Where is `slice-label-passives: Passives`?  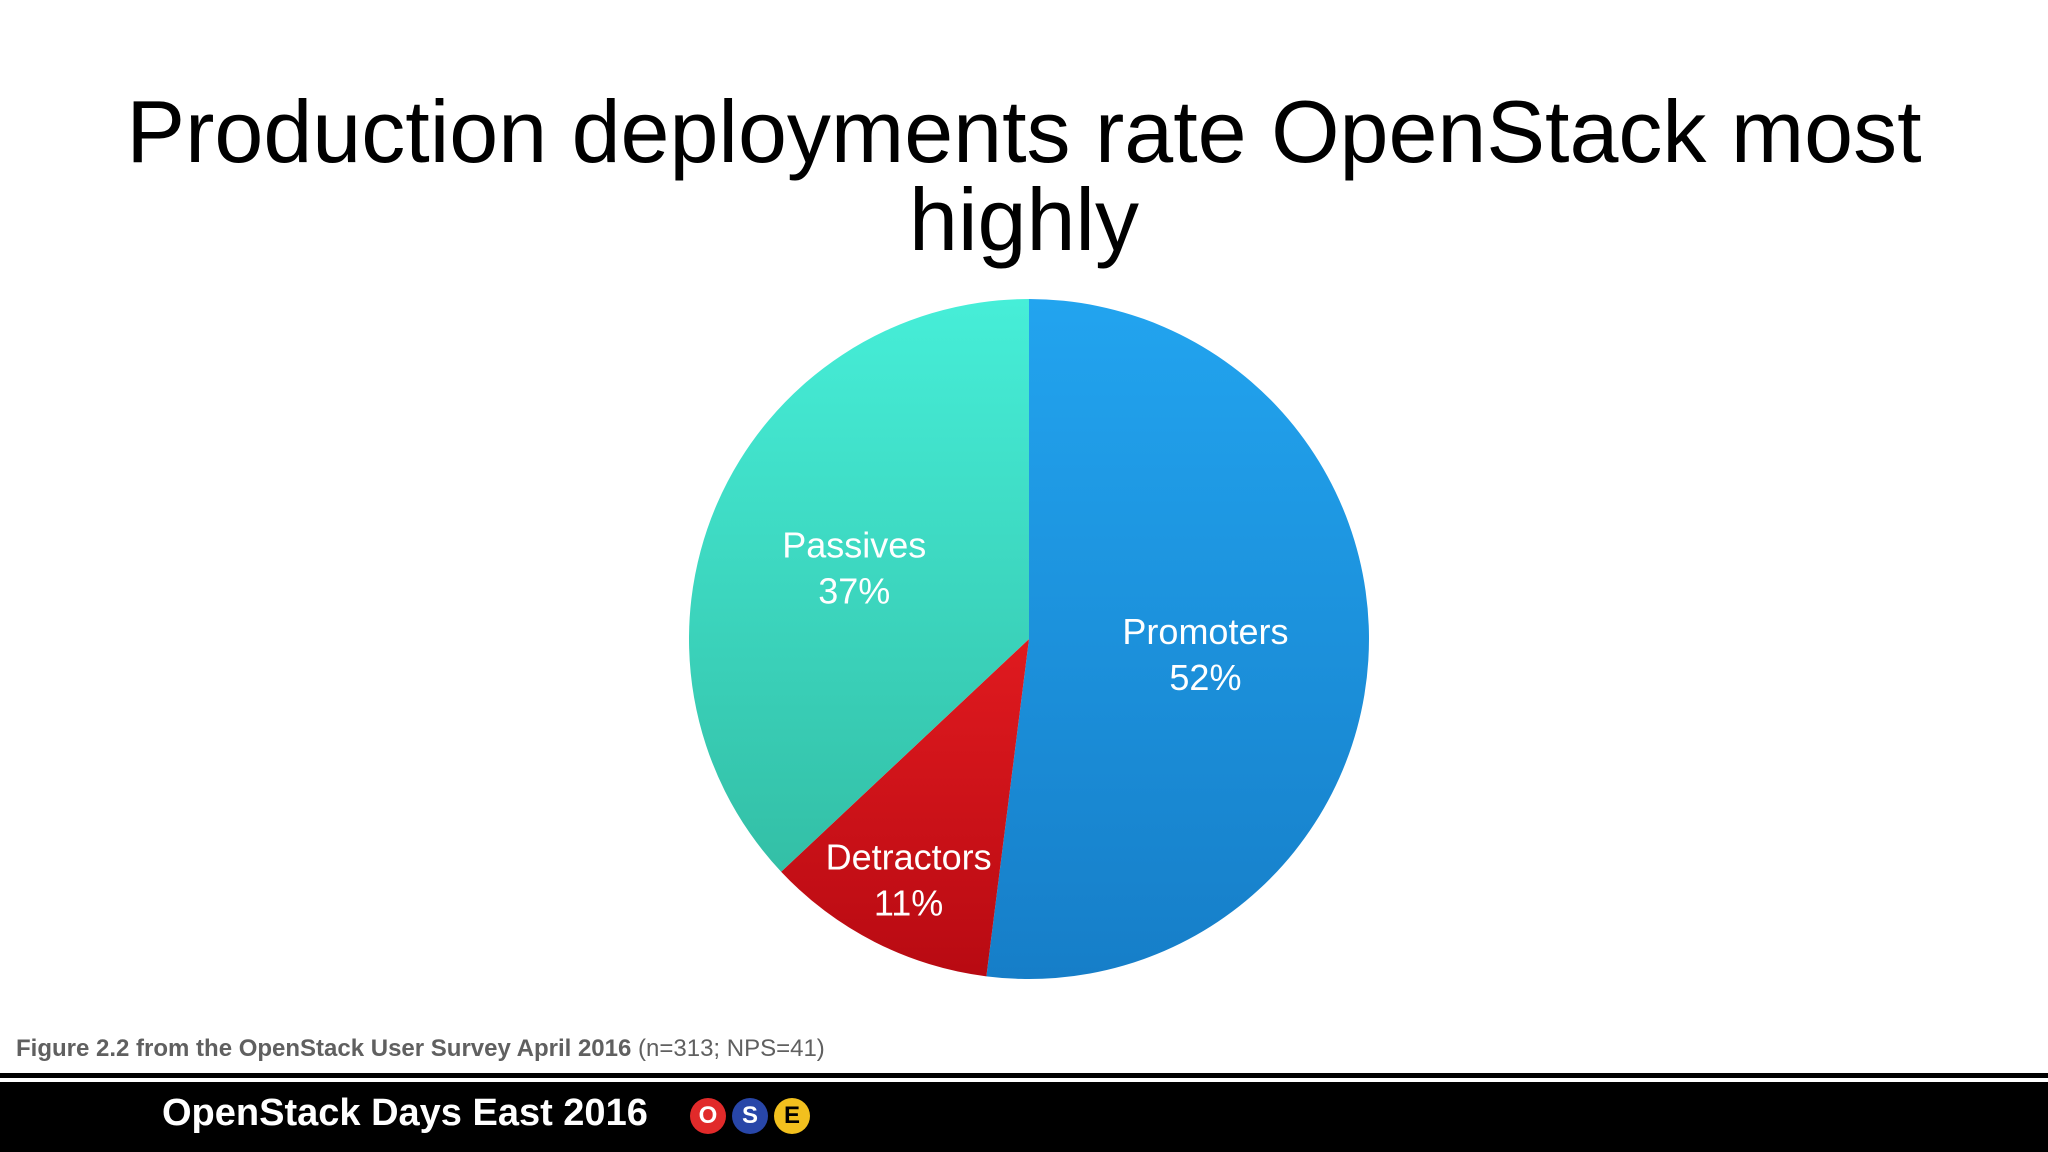 slice-label-passives: Passives is located at coordinates (854, 544).